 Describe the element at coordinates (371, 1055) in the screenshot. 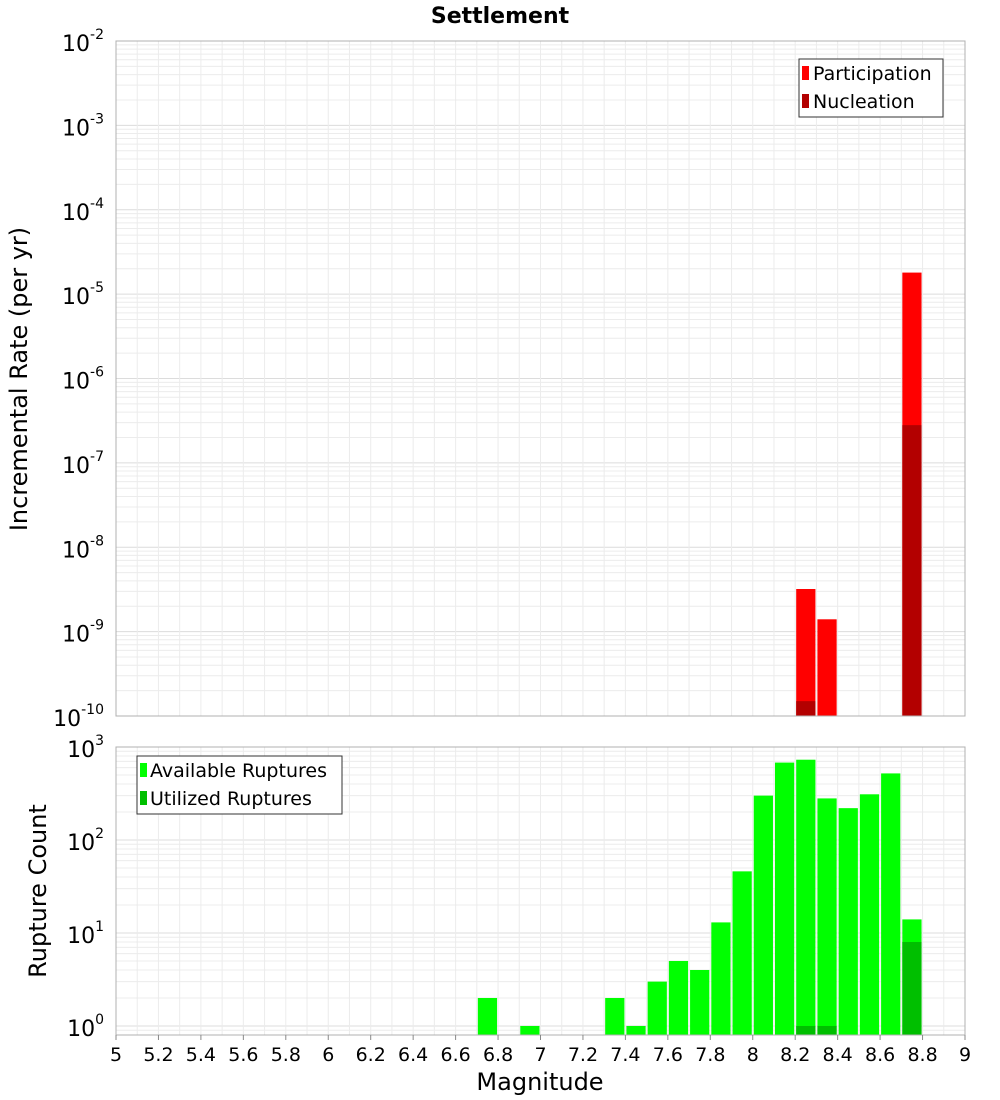

I see `x-tick-label: 6.2` at that location.